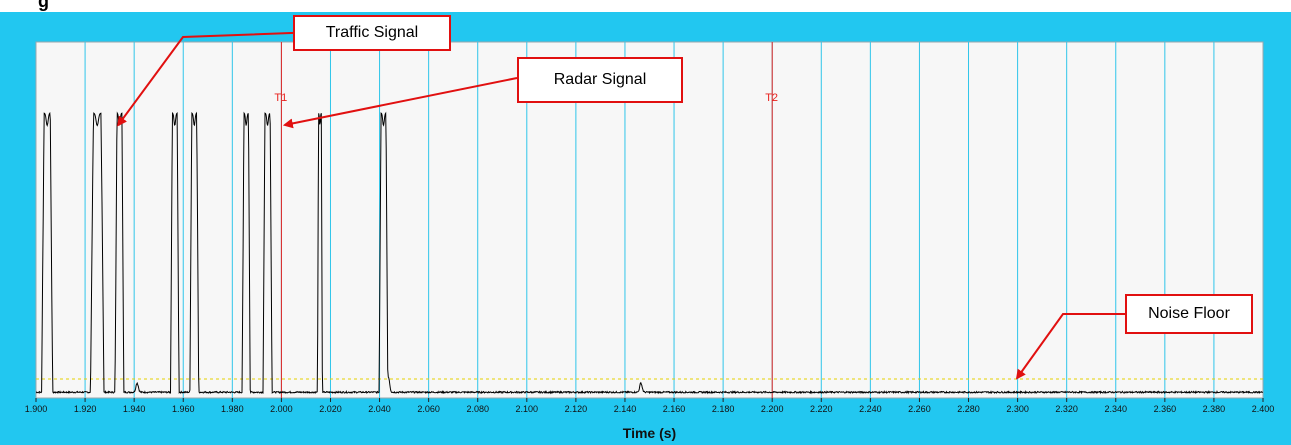  I want to click on x-tick-label: 2.080, so click(477, 409).